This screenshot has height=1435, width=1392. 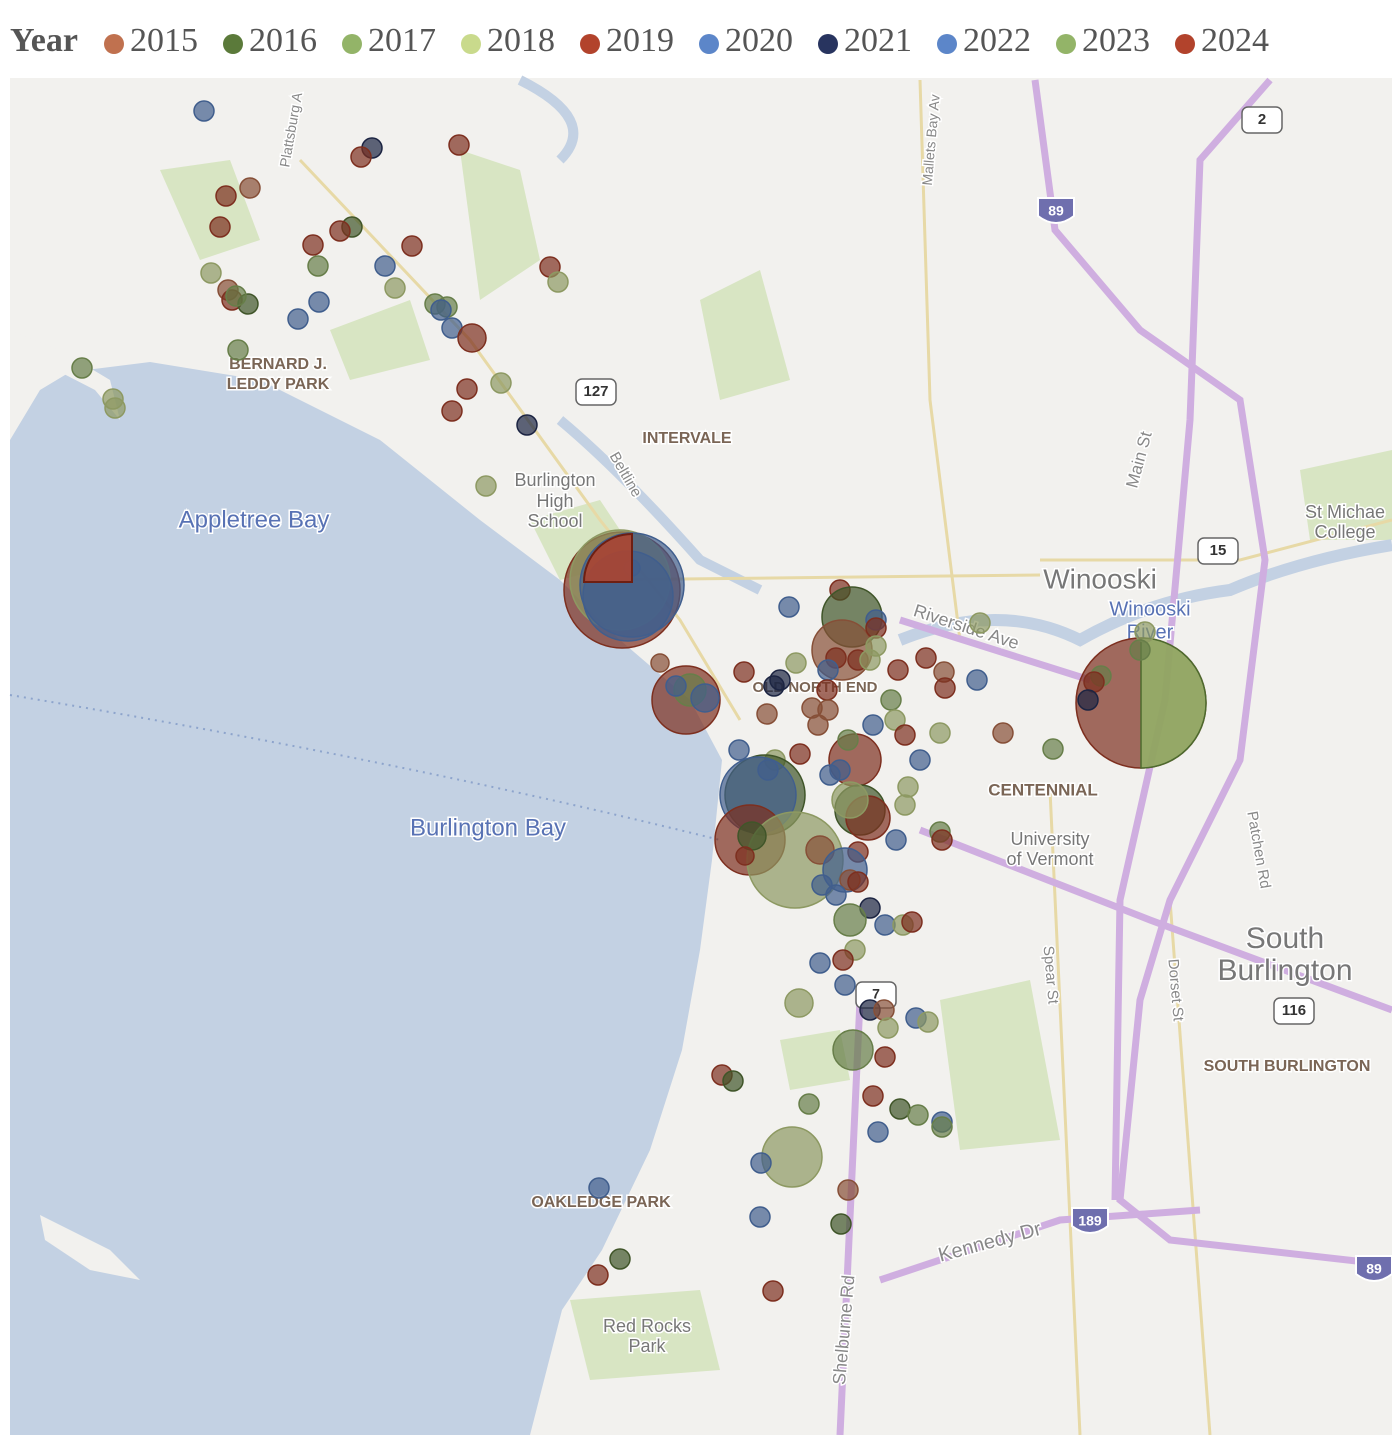 I want to click on map-label: Winooski, so click(x=1149, y=609).